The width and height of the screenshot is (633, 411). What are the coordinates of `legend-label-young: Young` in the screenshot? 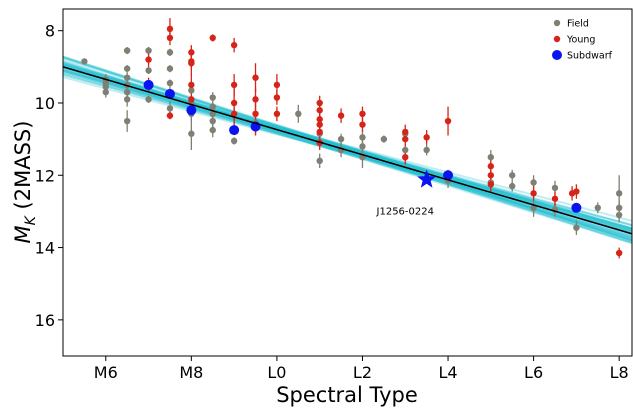 It's located at (580, 40).